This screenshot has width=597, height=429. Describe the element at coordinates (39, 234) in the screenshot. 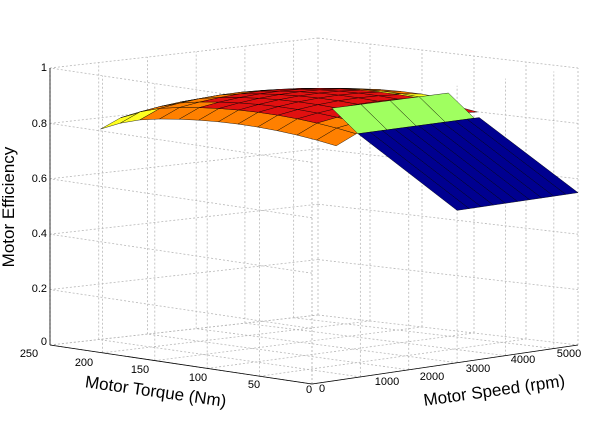

I see `z-tick: 0.4` at that location.